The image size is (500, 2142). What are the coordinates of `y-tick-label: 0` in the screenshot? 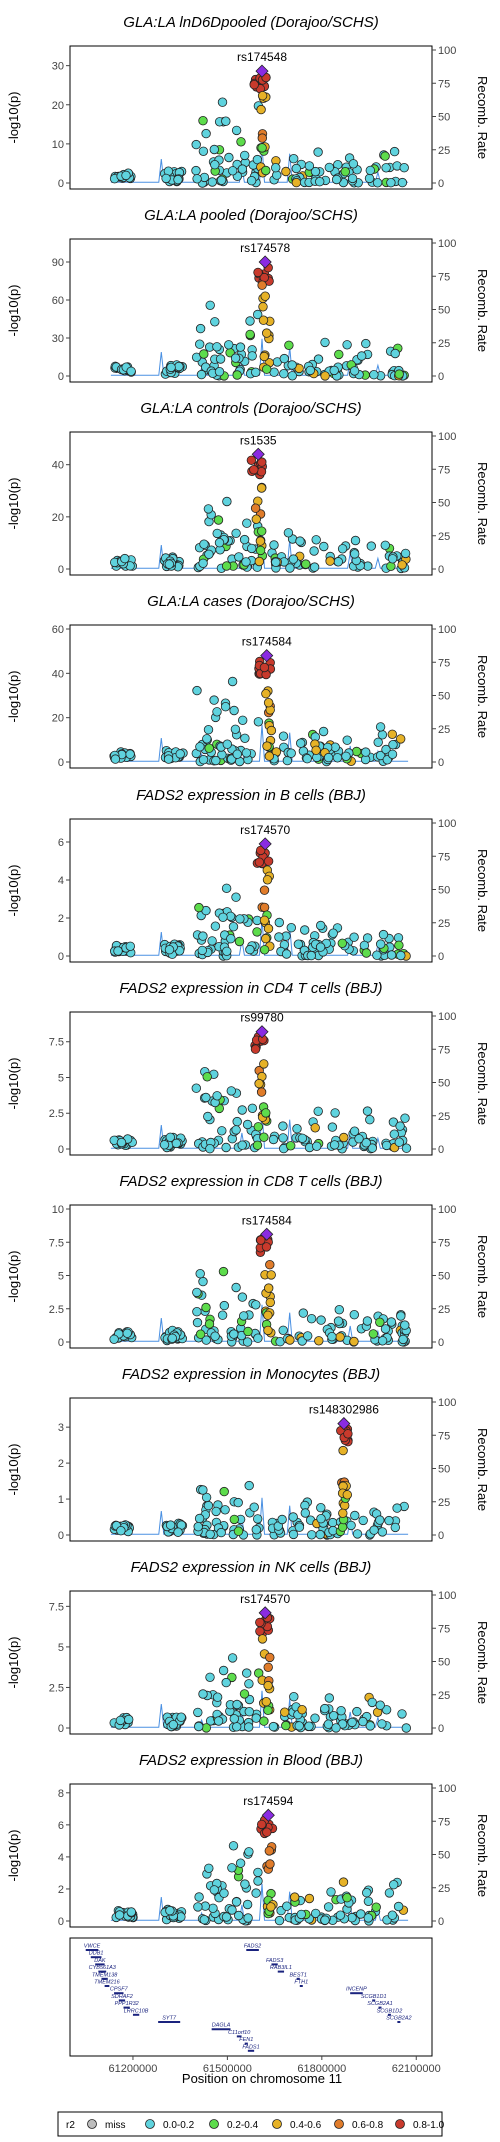 It's located at (61, 1150).